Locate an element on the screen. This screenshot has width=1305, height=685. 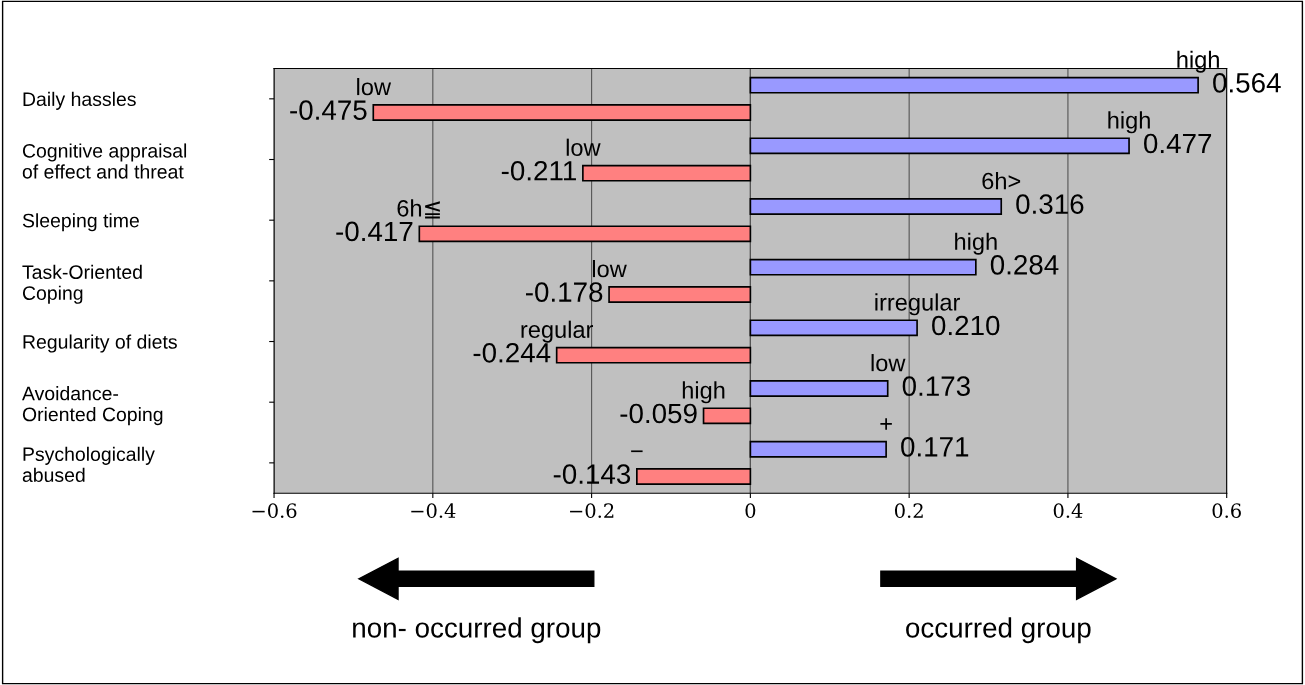
y-tick-label: Cognitive appraisal of effect and threat is located at coordinates (104, 161).